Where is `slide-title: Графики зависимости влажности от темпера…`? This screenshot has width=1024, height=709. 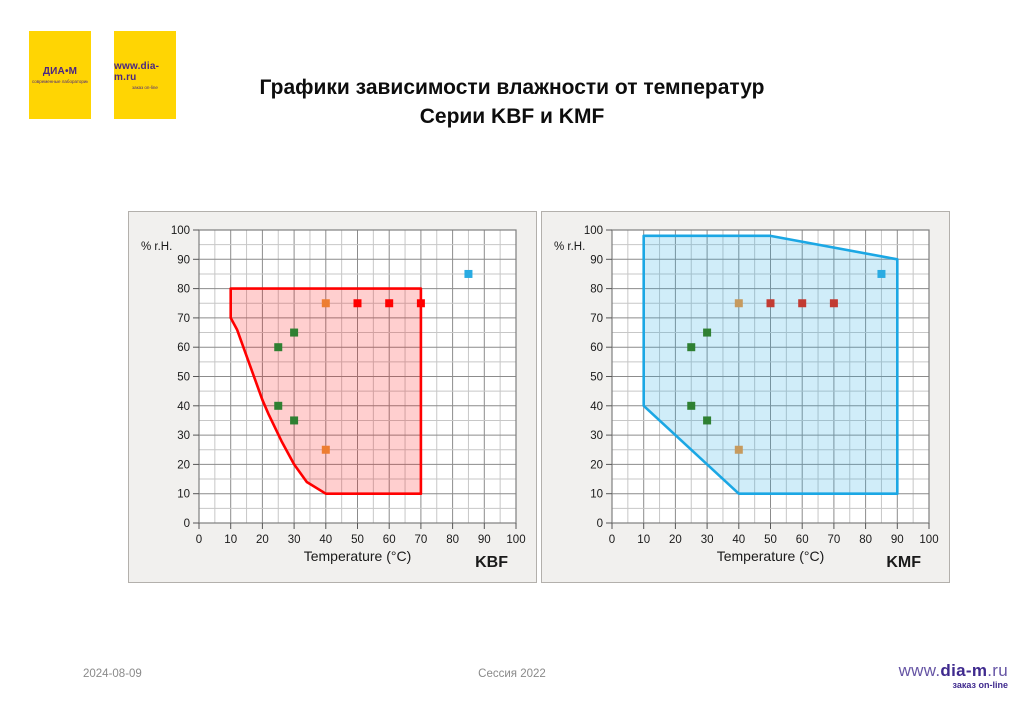 slide-title: Графики зависимости влажности от темпера… is located at coordinates (512, 103).